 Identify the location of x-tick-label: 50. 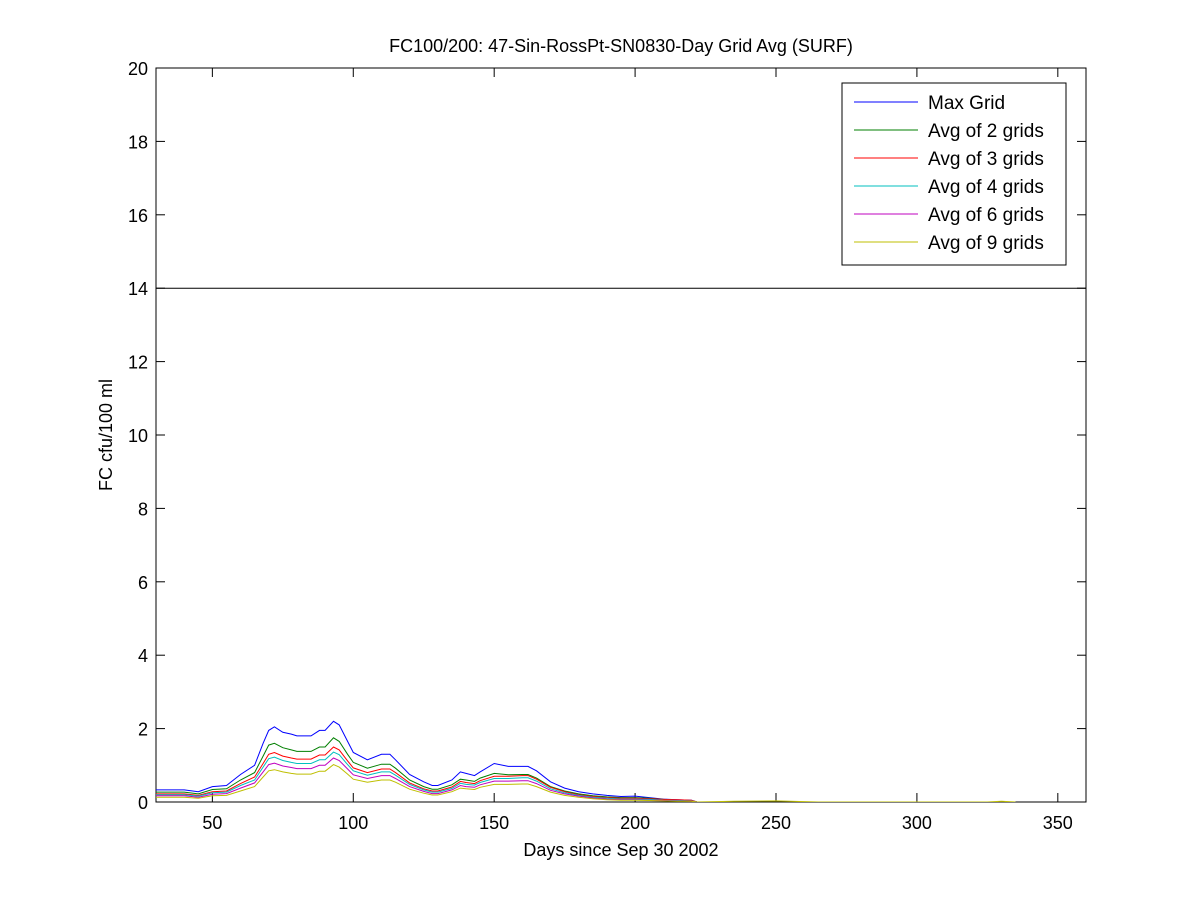
(212, 823).